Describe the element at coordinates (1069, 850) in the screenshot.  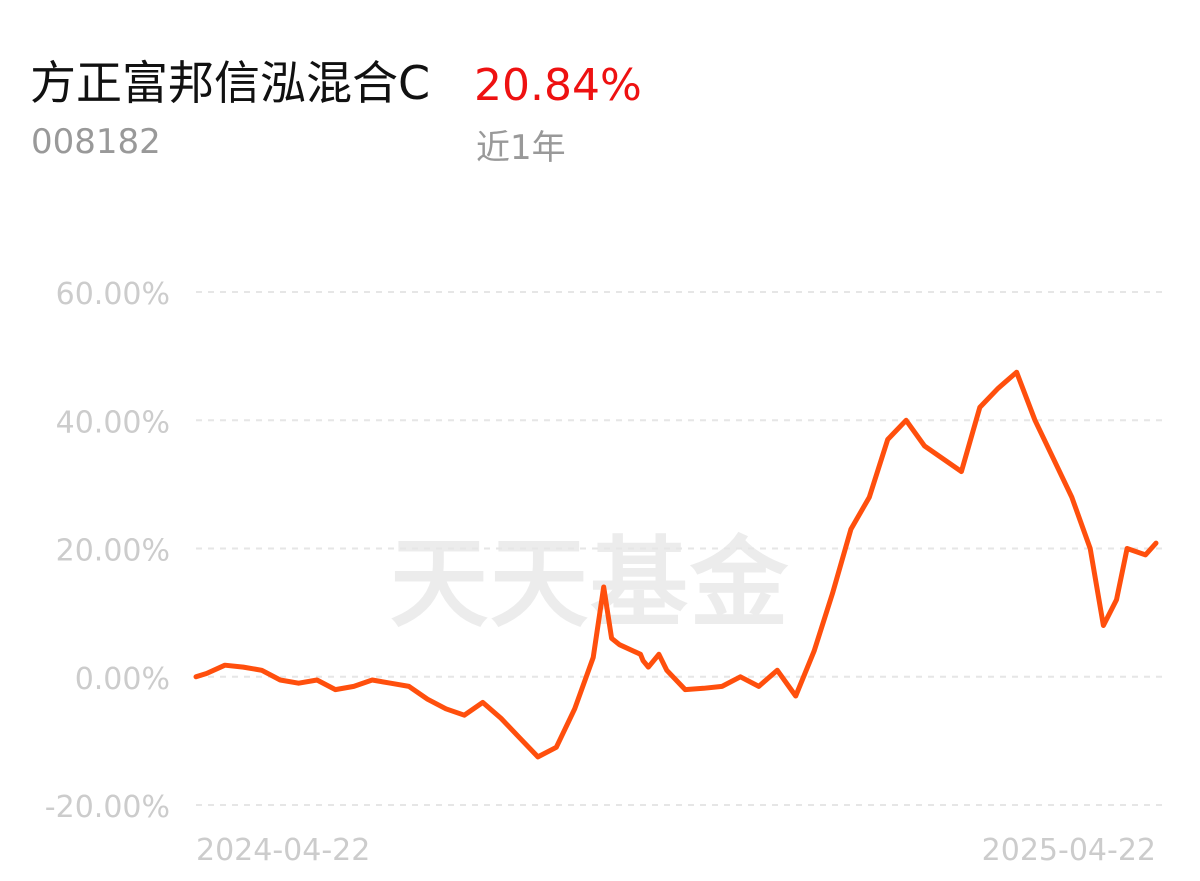
I see `x-tick-label: 2025-04-22` at that location.